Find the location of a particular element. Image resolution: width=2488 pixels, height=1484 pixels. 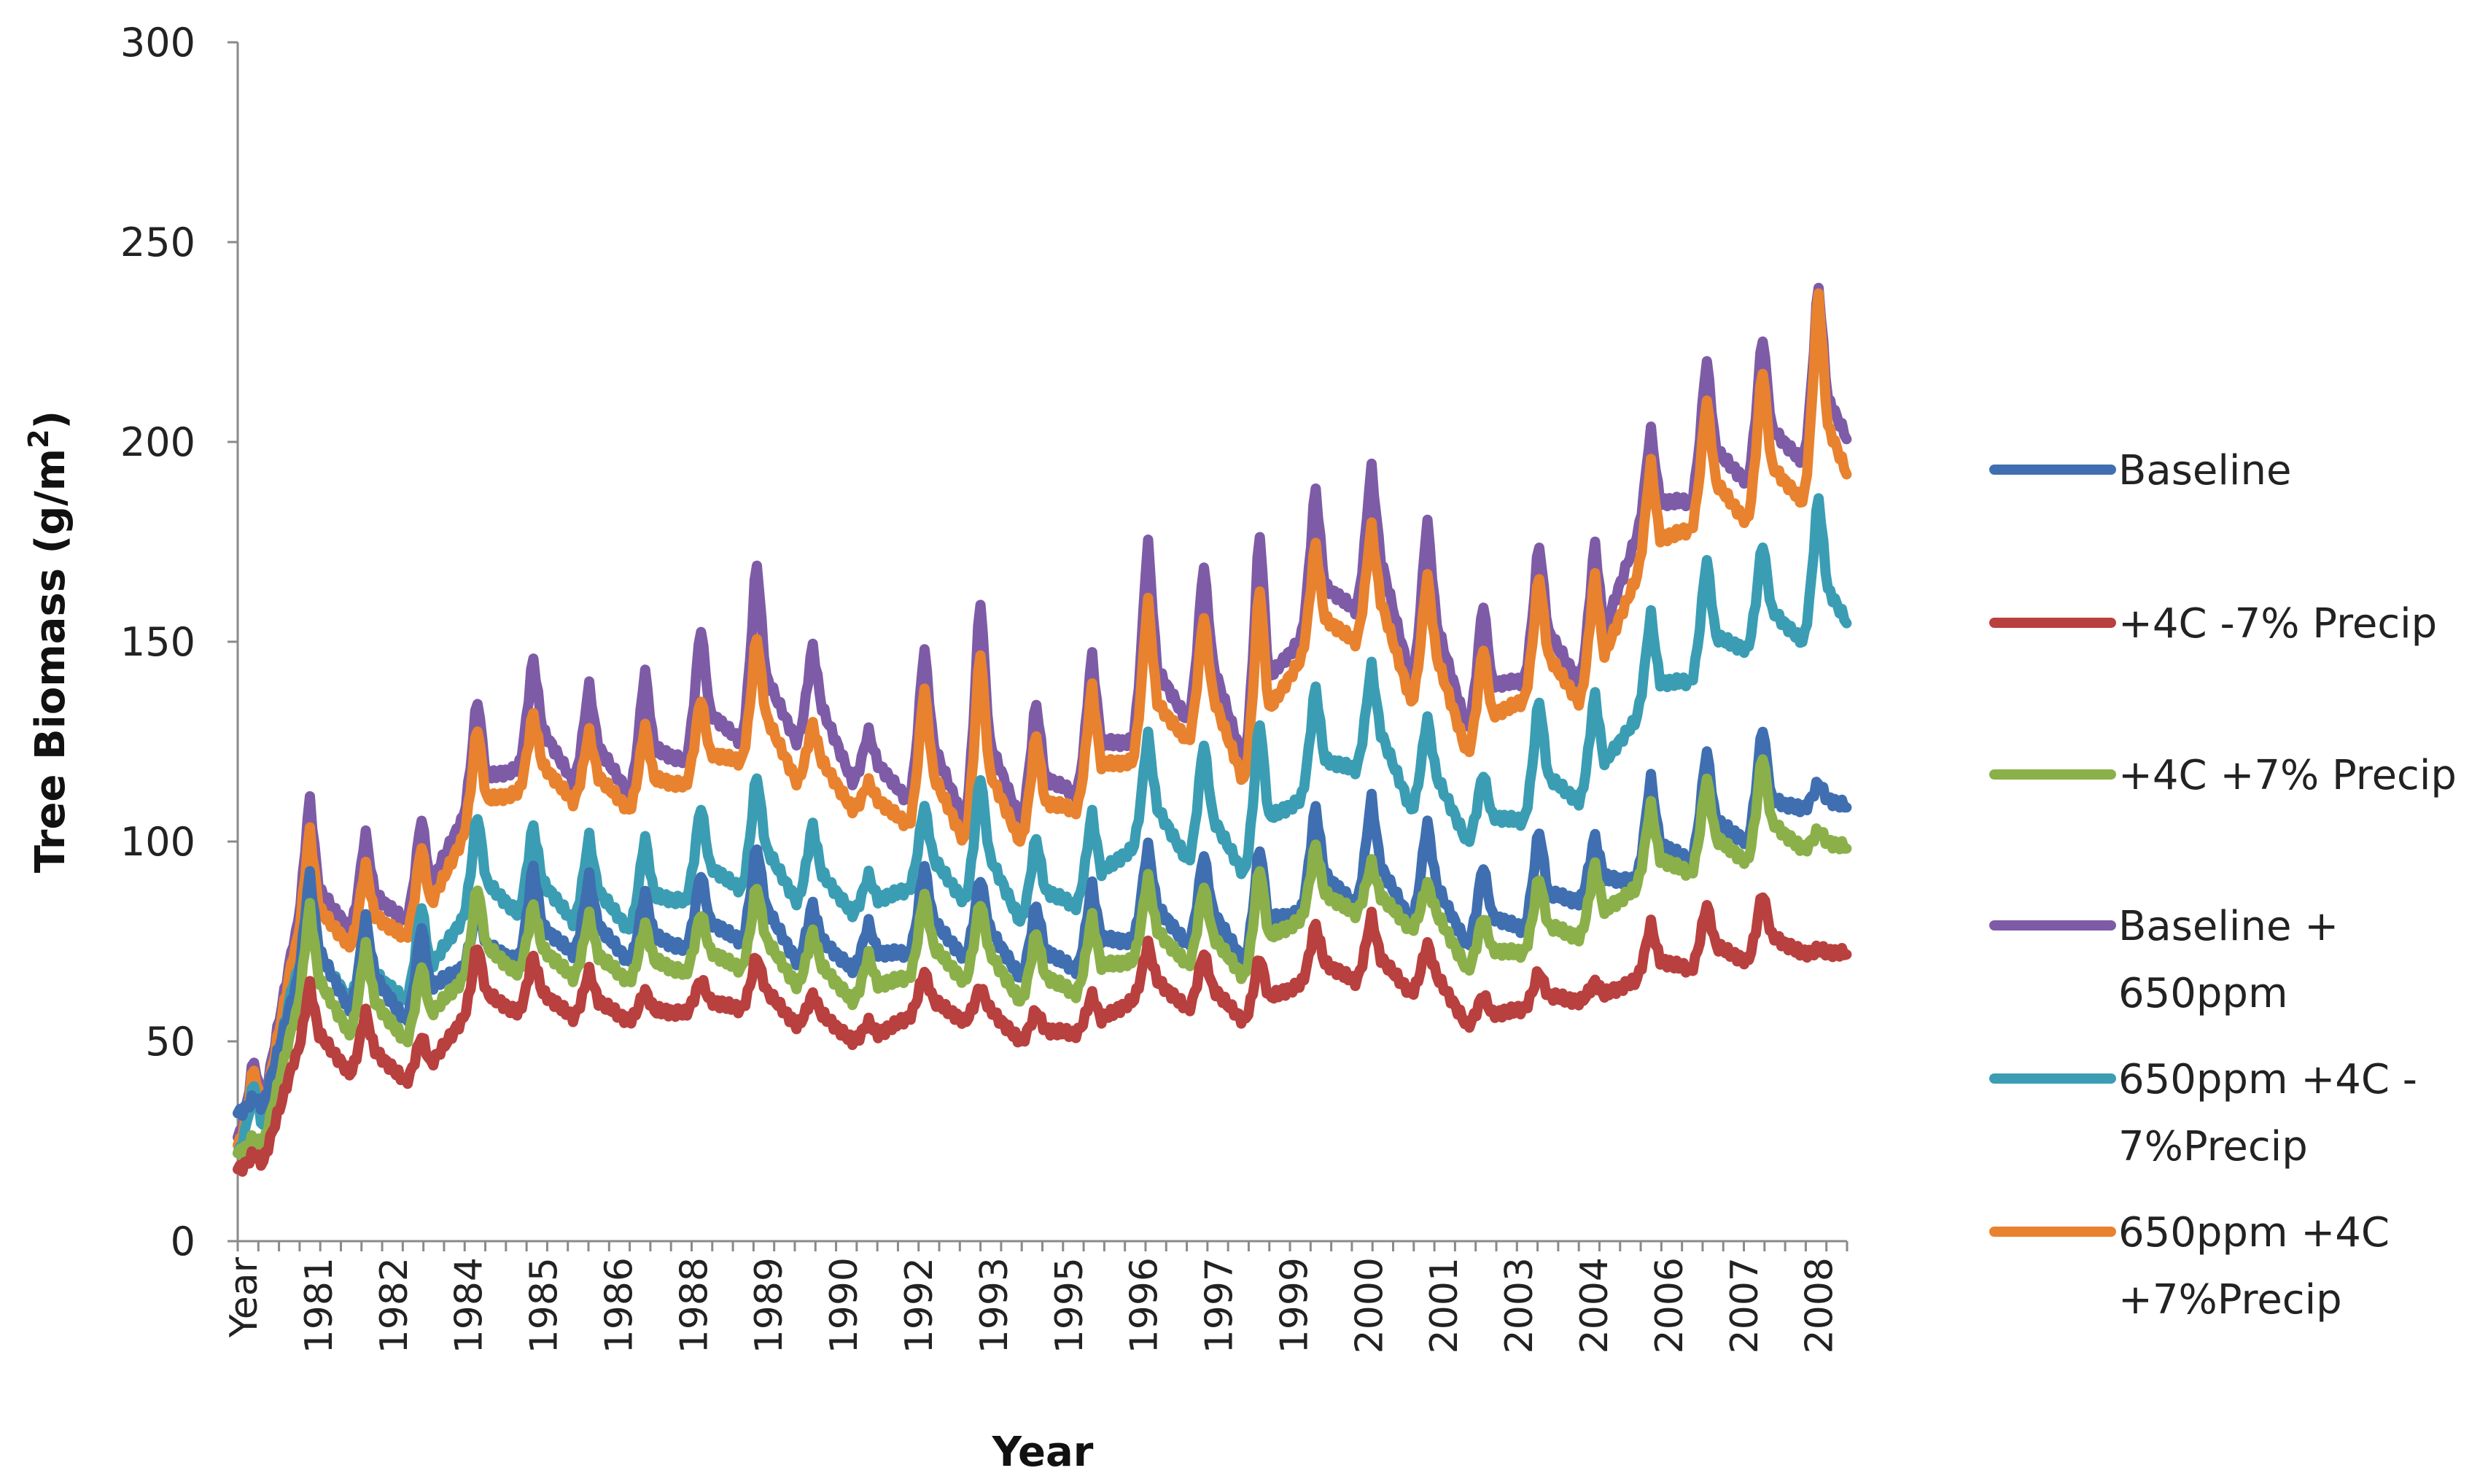

x-tick-label: 1985 is located at coordinates (545, 1305).